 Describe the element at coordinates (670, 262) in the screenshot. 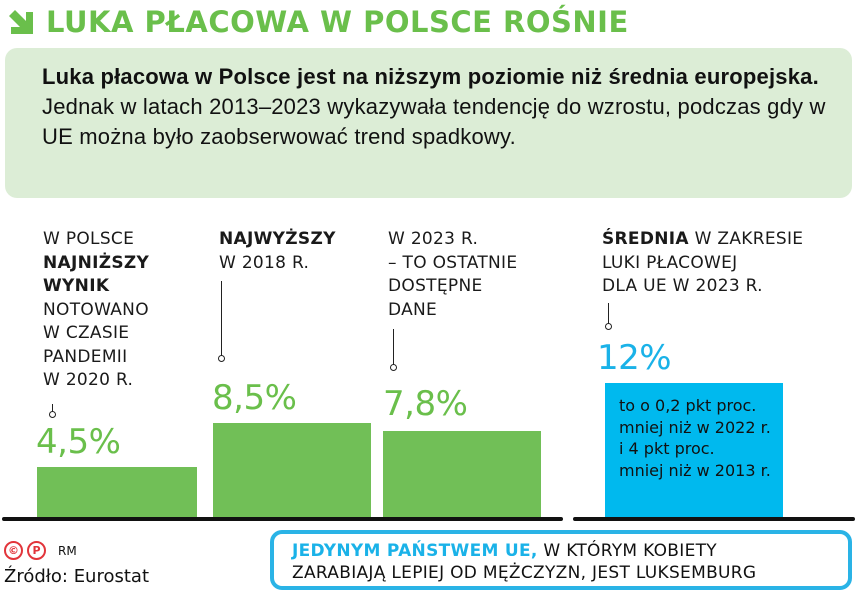

I see `annotation-line: LUKI PŁACOWEJ` at that location.